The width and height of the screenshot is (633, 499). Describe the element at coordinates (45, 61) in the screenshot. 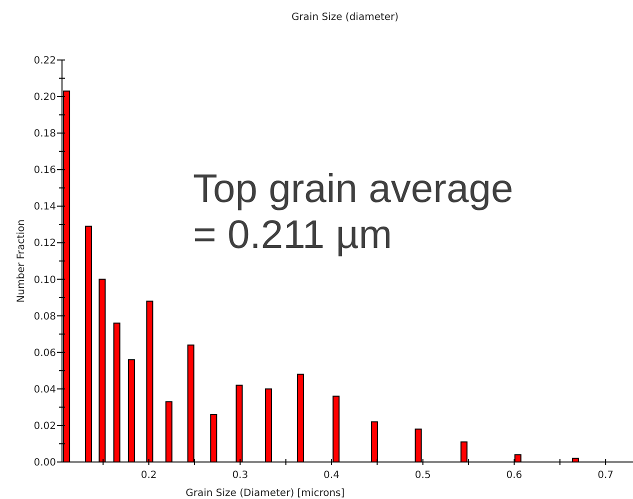

I see `y-tick-label: 0.22` at that location.